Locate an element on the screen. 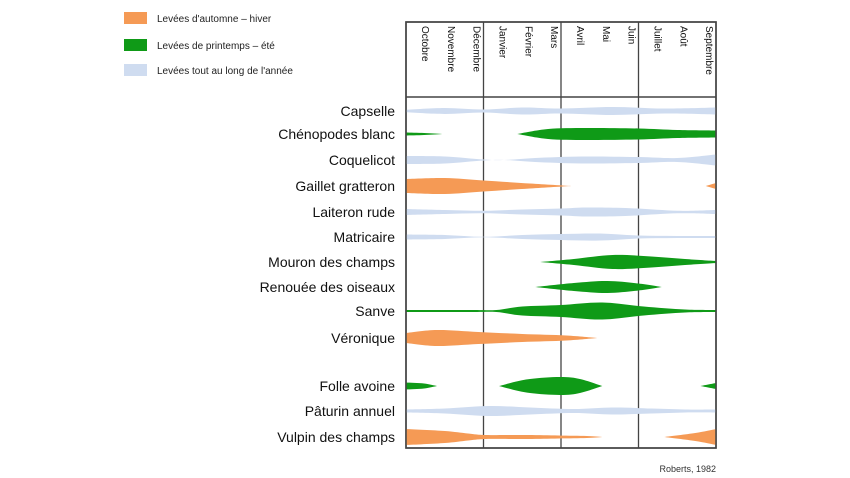  species-label: Gaillet gratteron is located at coordinates (345, 186).